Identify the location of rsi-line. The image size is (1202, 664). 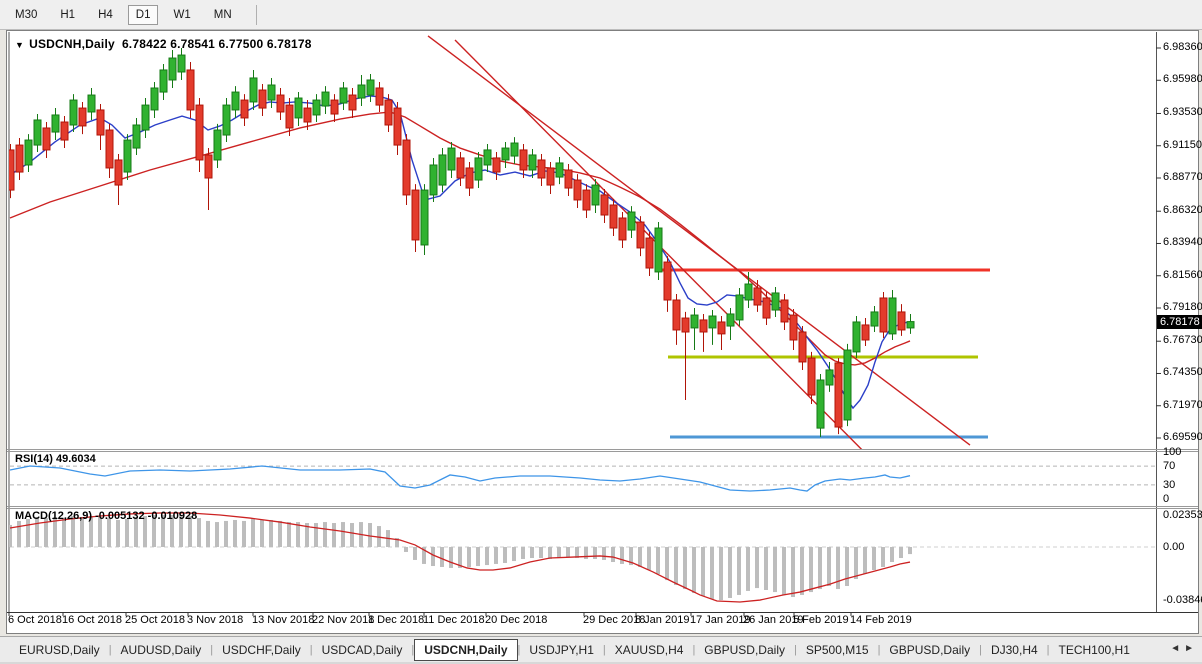
(460, 478).